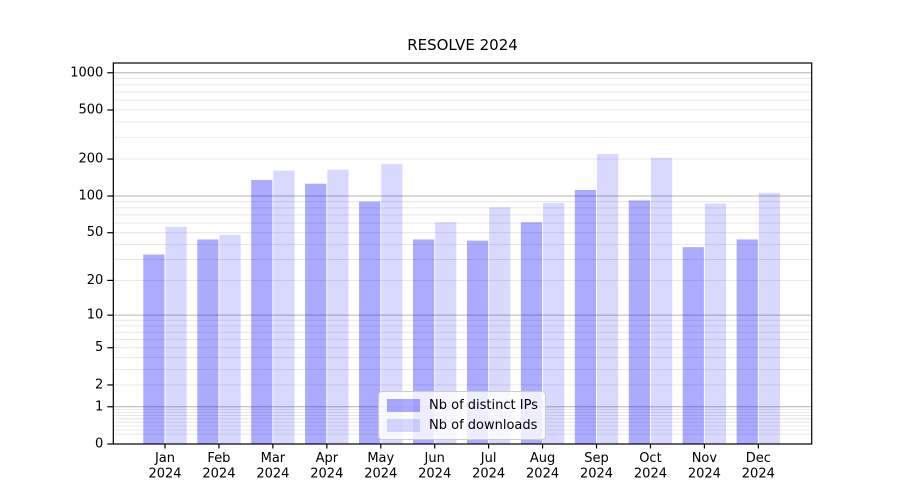  Describe the element at coordinates (483, 405) in the screenshot. I see `legend-label-distinct-ips: Nb of distinct IPs` at that location.